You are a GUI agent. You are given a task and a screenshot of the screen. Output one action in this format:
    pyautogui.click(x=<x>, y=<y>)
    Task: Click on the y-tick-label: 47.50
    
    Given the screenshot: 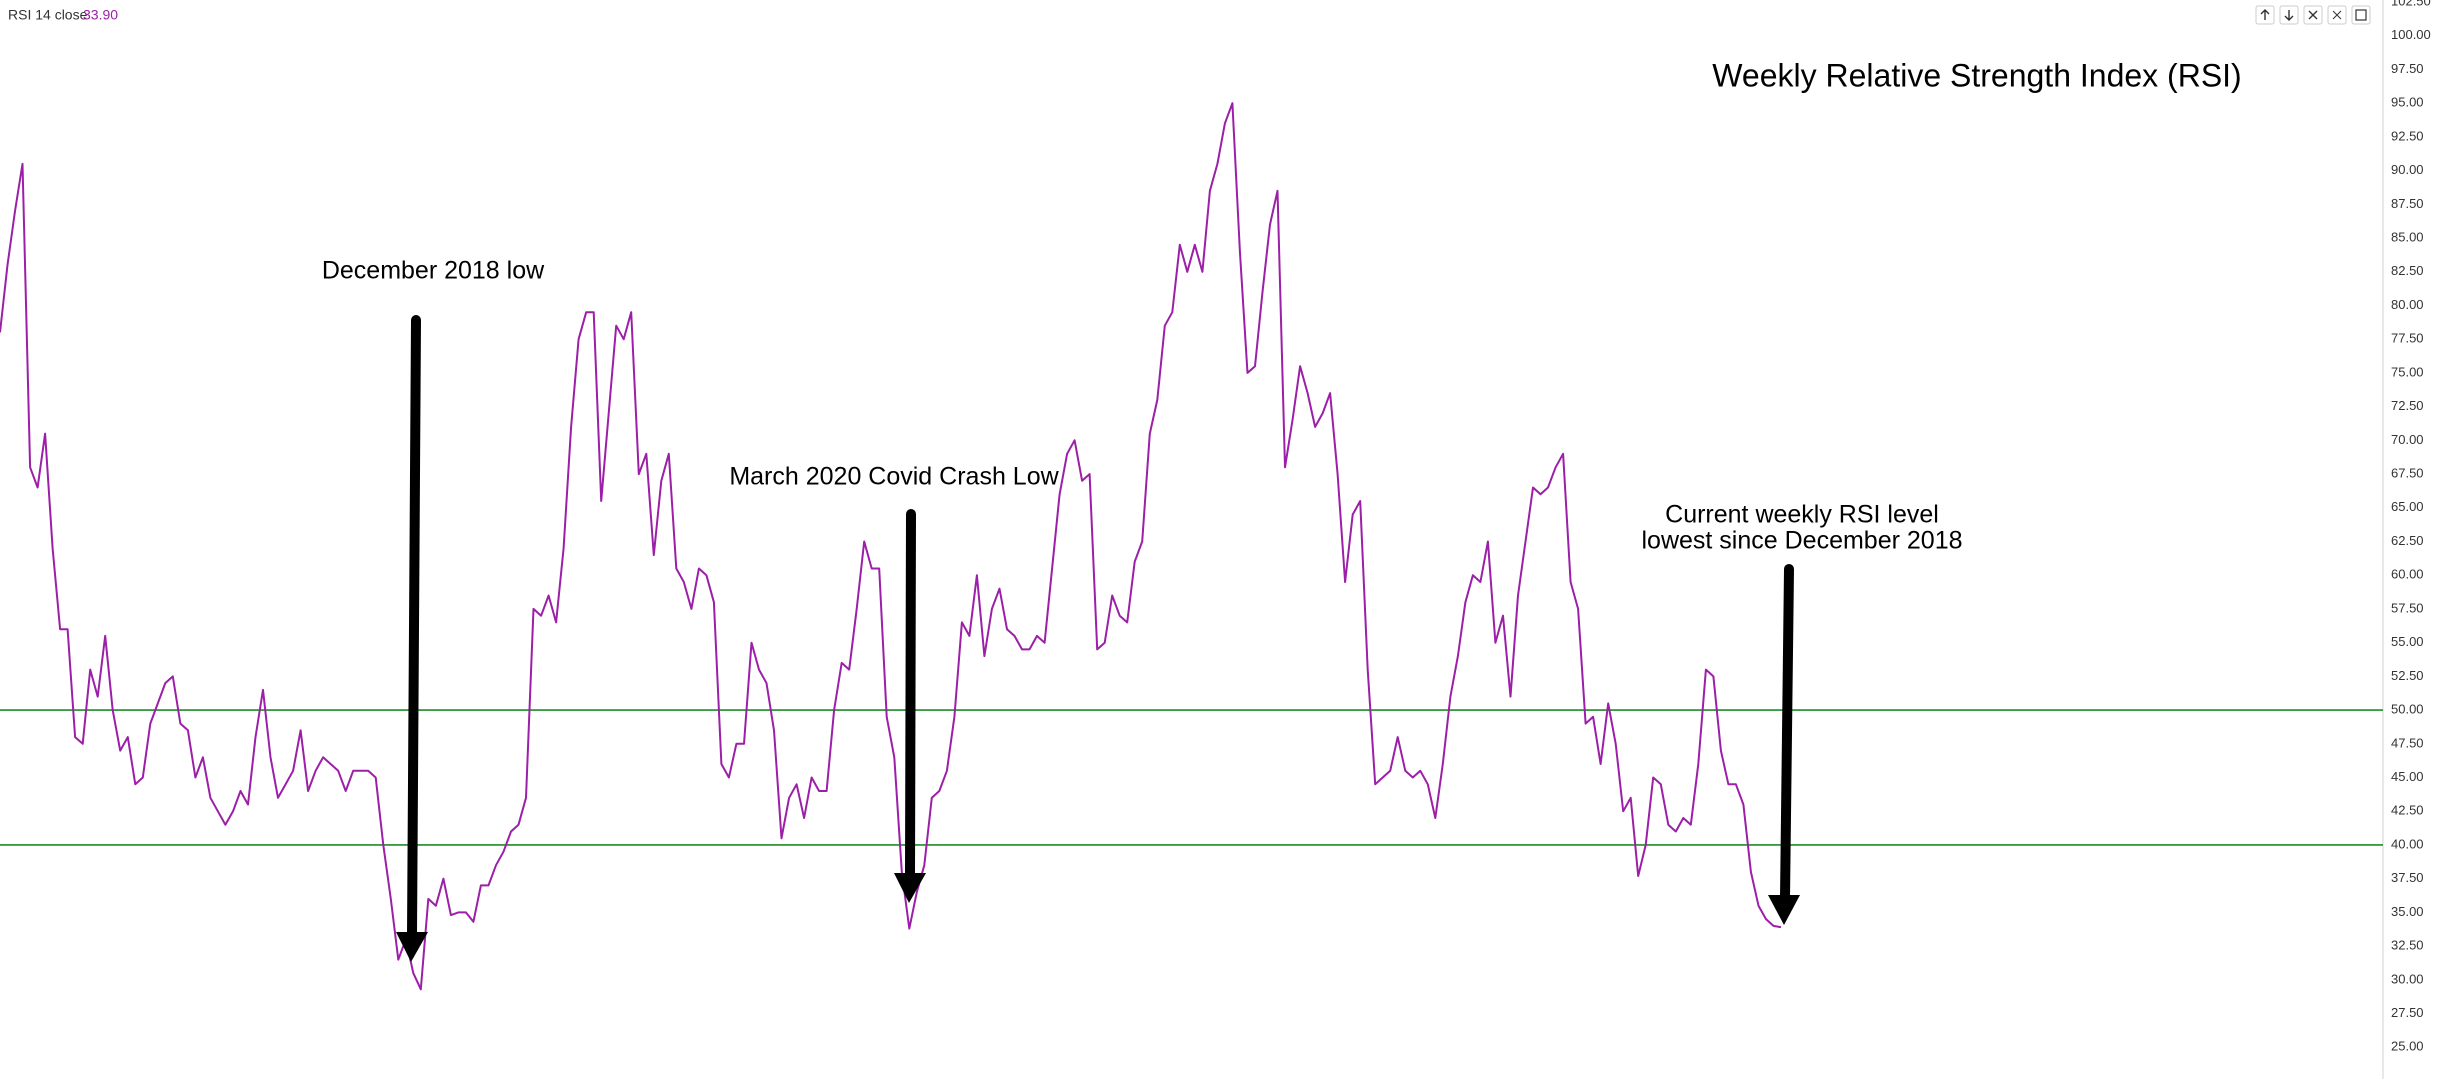 What is the action you would take?
    pyautogui.click(x=2407, y=742)
    